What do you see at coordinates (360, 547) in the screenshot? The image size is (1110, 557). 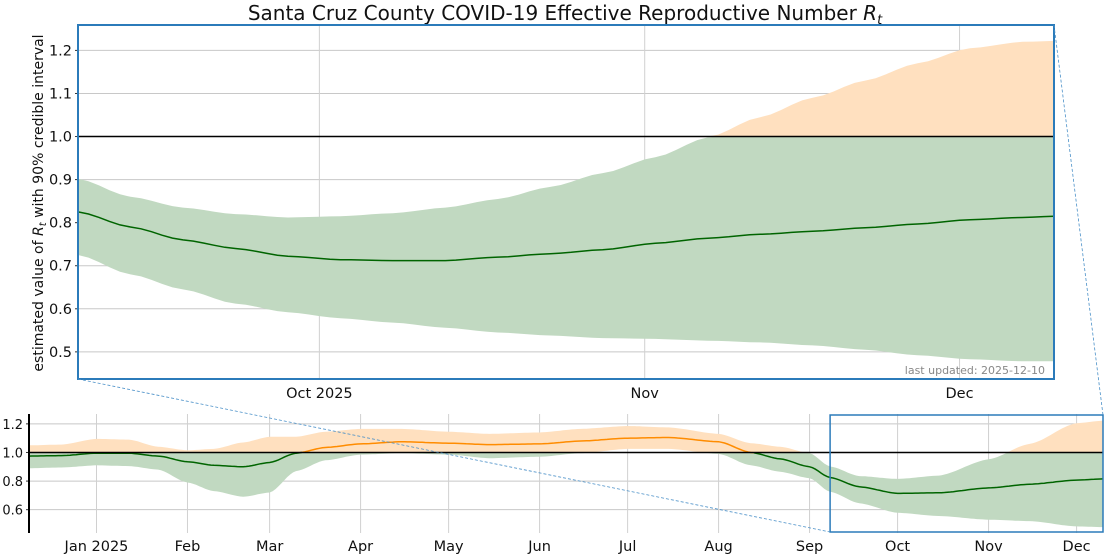 I see `x-tick-label: Apr` at bounding box center [360, 547].